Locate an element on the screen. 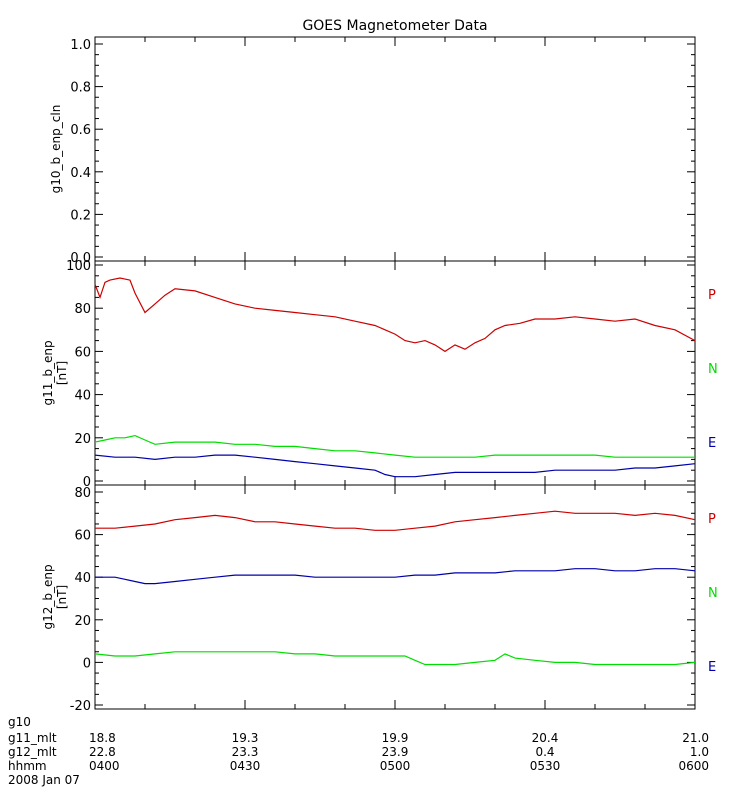 This screenshot has width=750, height=800. y-tick-label: 0.2 is located at coordinates (80, 215).